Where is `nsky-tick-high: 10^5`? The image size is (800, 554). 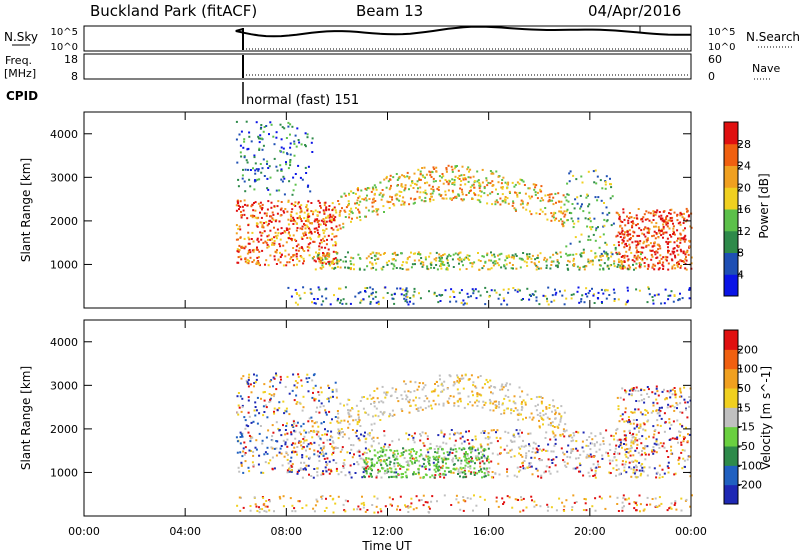
nsky-tick-high: 10^5 is located at coordinates (64, 32).